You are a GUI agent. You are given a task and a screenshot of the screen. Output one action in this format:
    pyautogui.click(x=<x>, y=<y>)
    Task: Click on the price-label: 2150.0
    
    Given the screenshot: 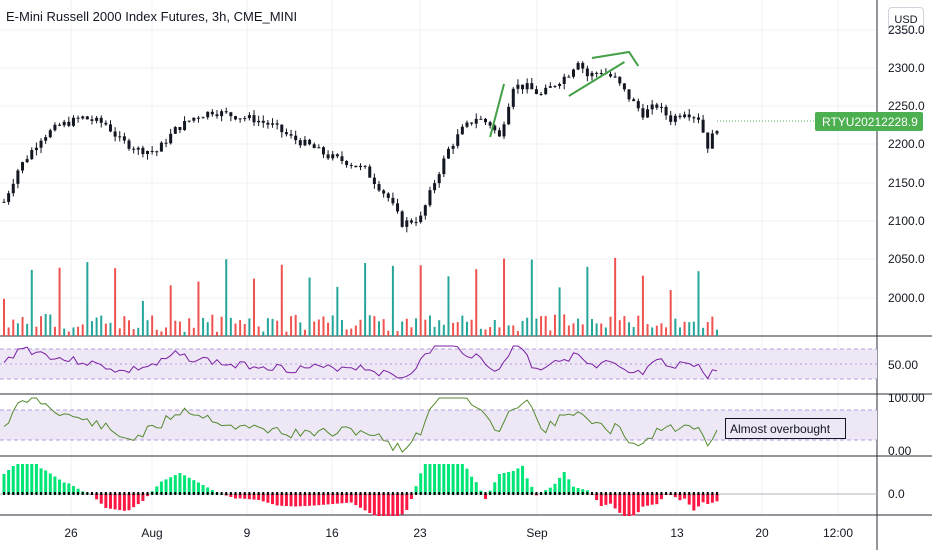 What is the action you would take?
    pyautogui.click(x=906, y=183)
    